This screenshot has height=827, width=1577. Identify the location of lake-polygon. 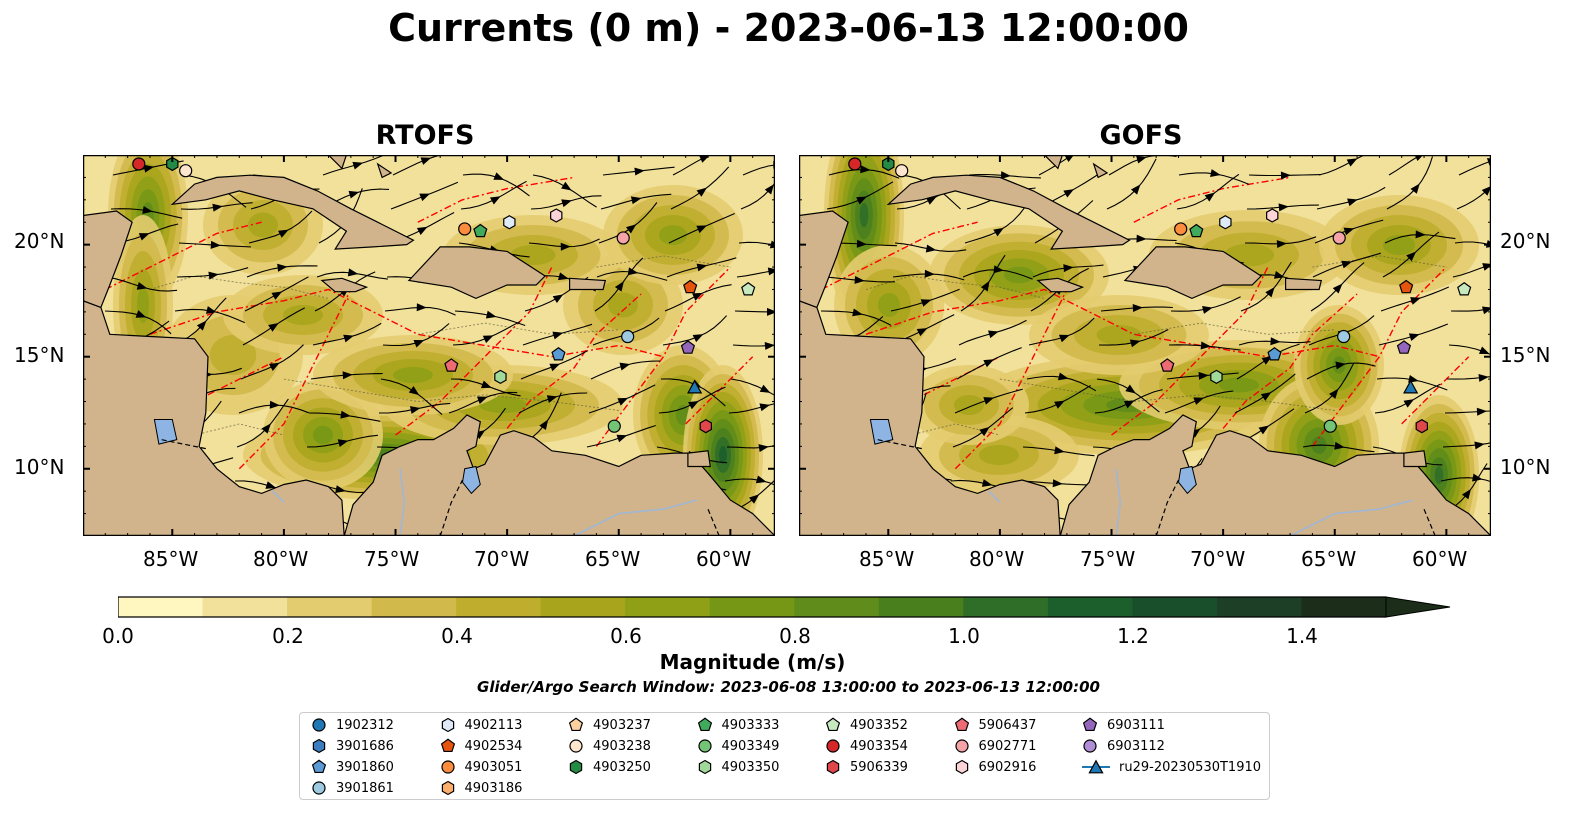
(471, 480).